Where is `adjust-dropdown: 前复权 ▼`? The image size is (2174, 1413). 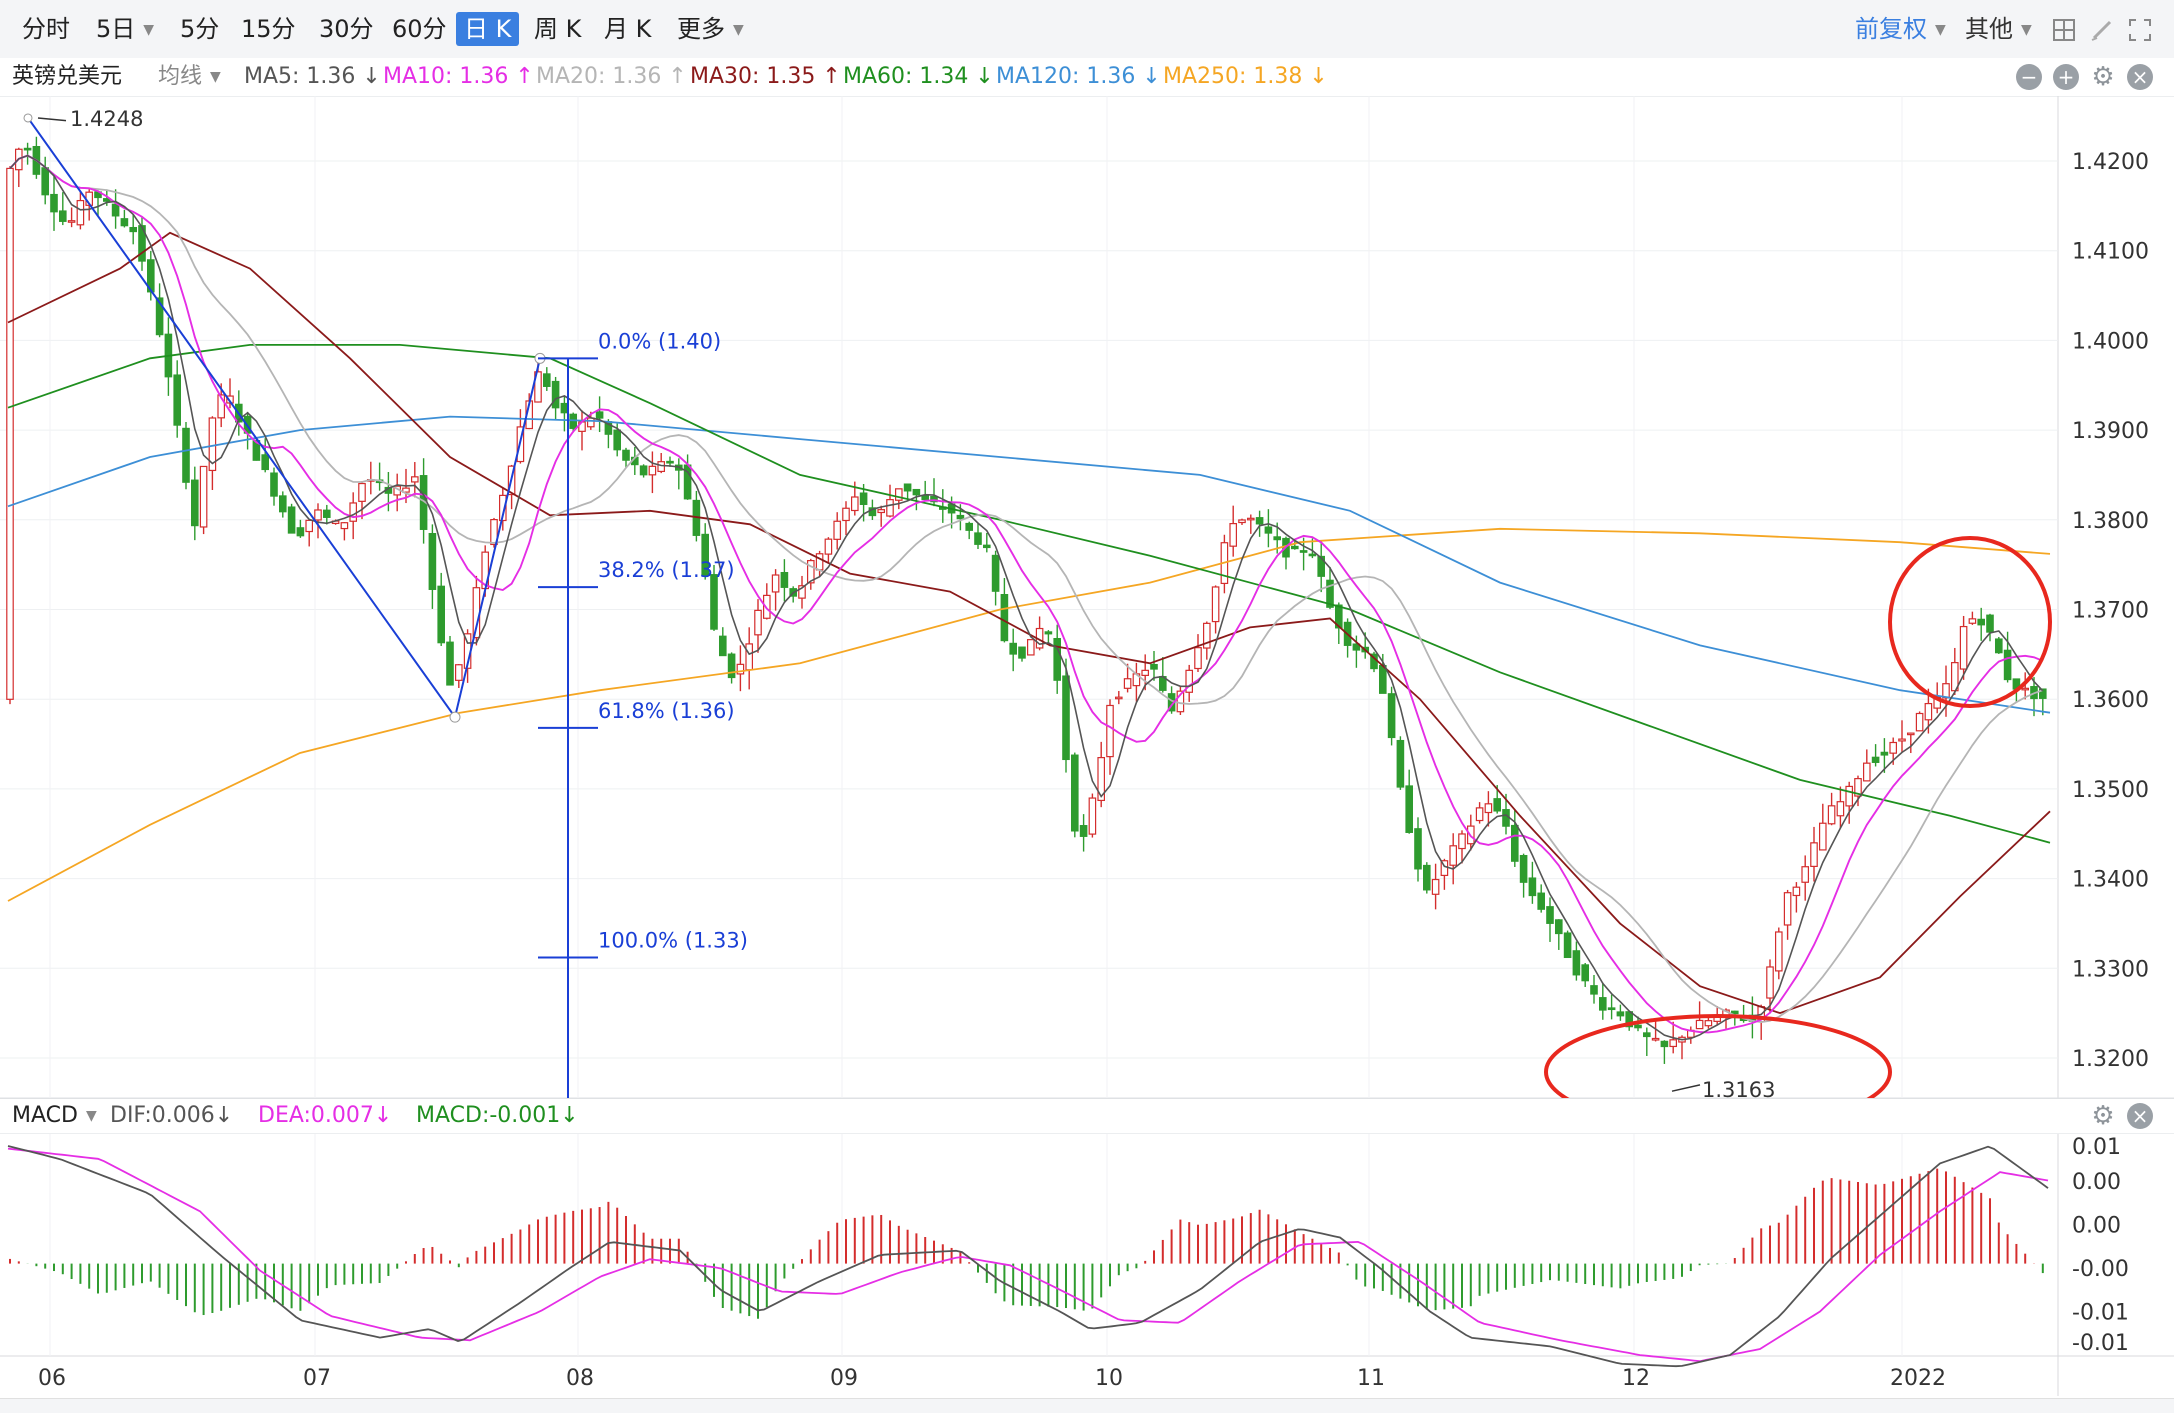 adjust-dropdown: 前复权 ▼ is located at coordinates (1900, 29).